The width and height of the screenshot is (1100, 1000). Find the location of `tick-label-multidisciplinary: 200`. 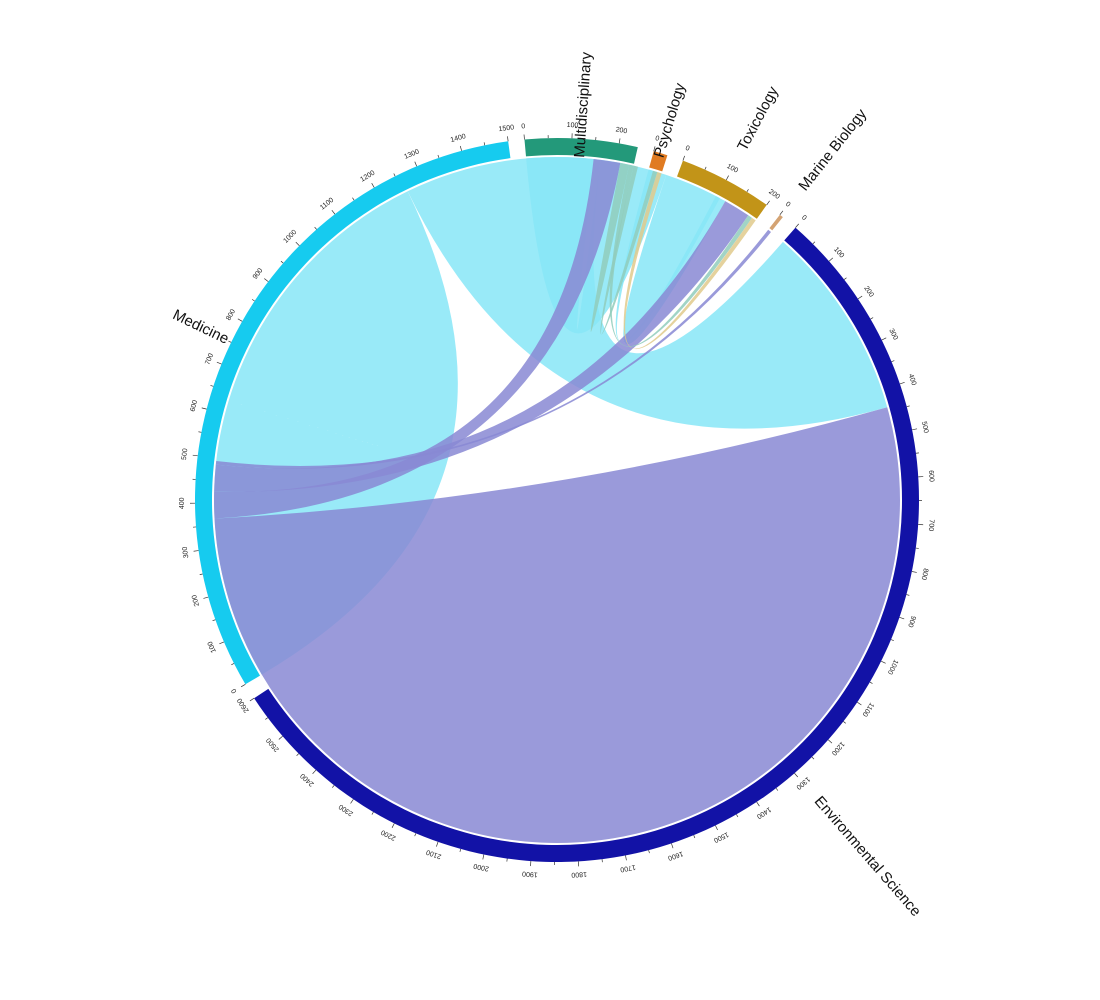

tick-label-multidisciplinary: 200 is located at coordinates (621, 130).